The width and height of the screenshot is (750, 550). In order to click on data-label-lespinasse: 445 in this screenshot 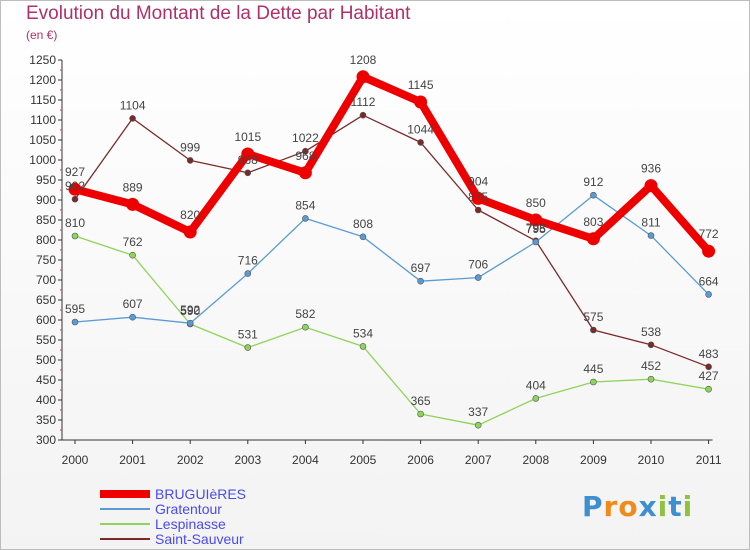, I will do `click(593, 369)`.